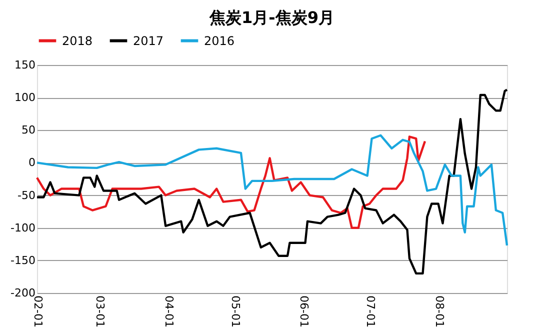 This screenshot has height=335, width=549. Describe the element at coordinates (100, 312) in the screenshot. I see `x-tick-label: 03-01` at that location.